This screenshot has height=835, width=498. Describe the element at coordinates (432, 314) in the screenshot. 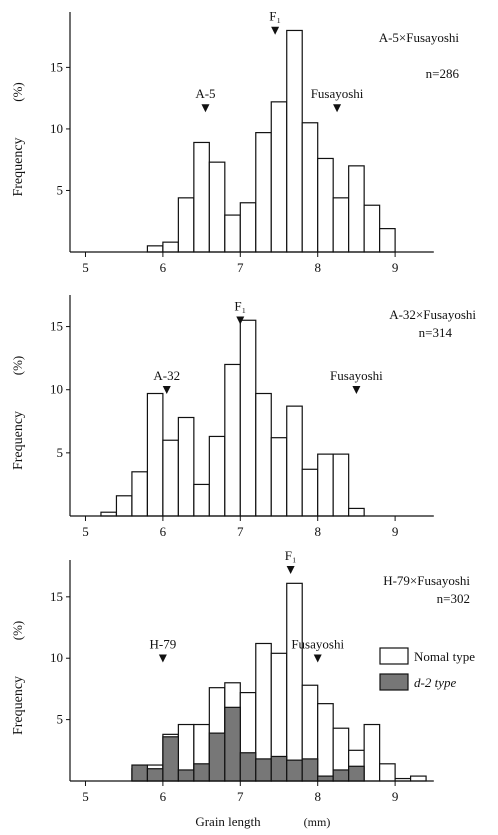

I see `panel-title: A-32×Fusayoshi` at that location.